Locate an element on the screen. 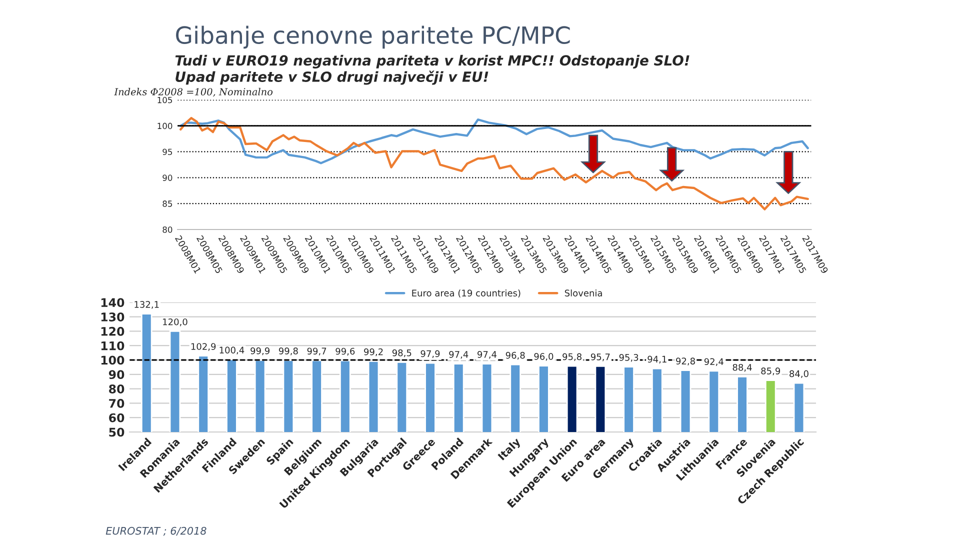 The height and width of the screenshot is (540, 960). y-tick-label: 130 is located at coordinates (112, 317).